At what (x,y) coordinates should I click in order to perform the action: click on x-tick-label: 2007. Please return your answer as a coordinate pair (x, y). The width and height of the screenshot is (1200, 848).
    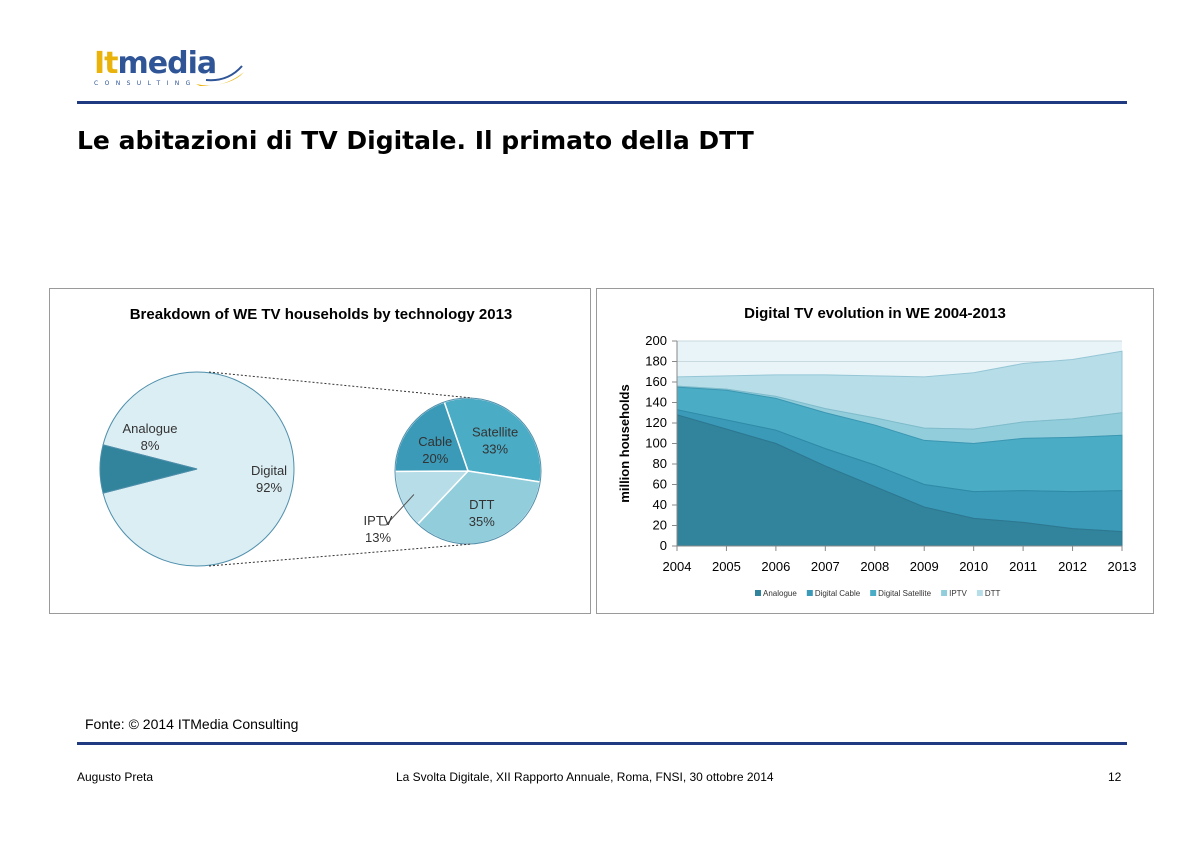
    Looking at the image, I should click on (825, 566).